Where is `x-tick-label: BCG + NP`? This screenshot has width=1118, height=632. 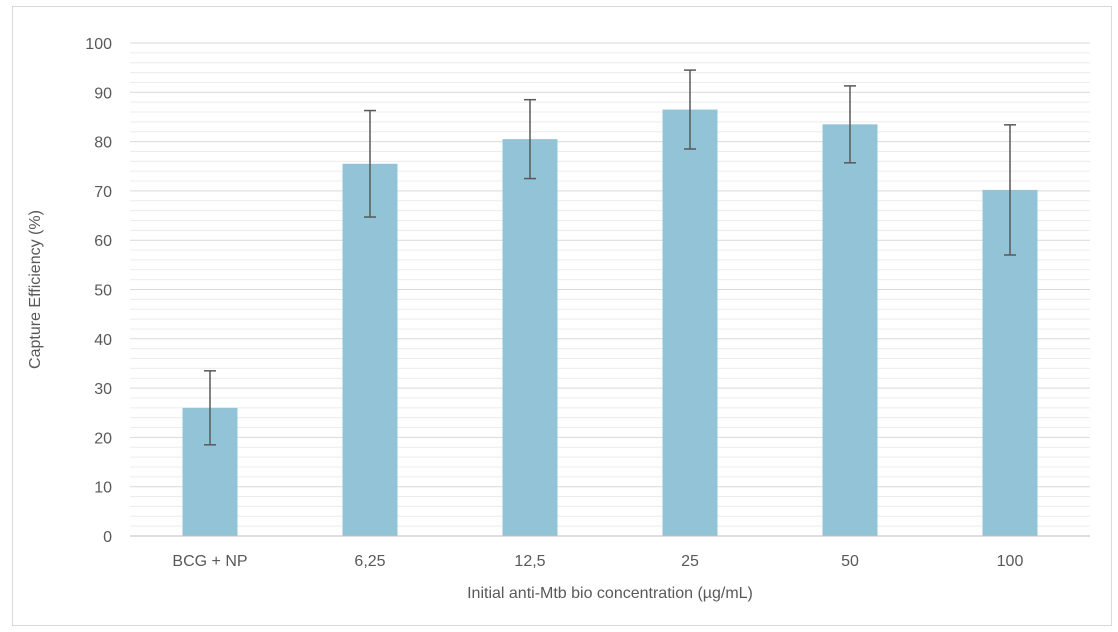
x-tick-label: BCG + NP is located at coordinates (209, 561).